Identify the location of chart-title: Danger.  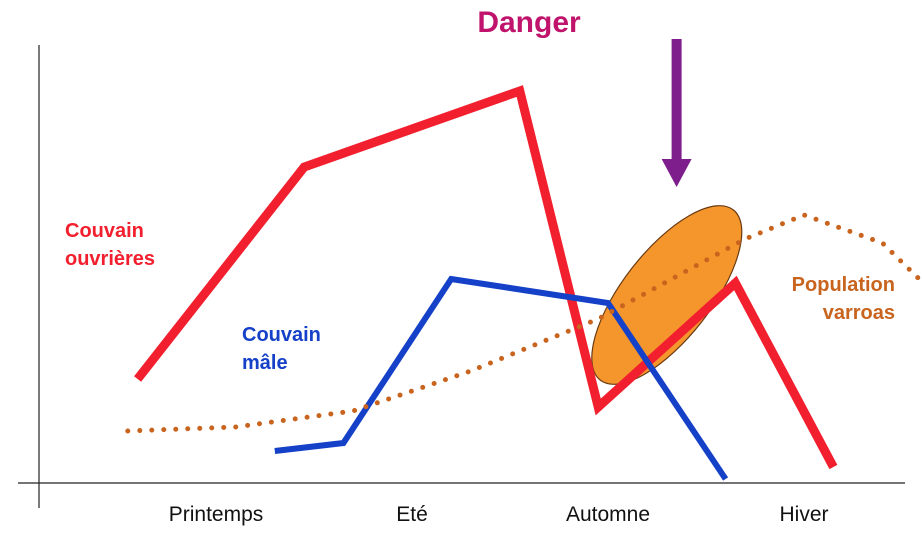
(529, 22).